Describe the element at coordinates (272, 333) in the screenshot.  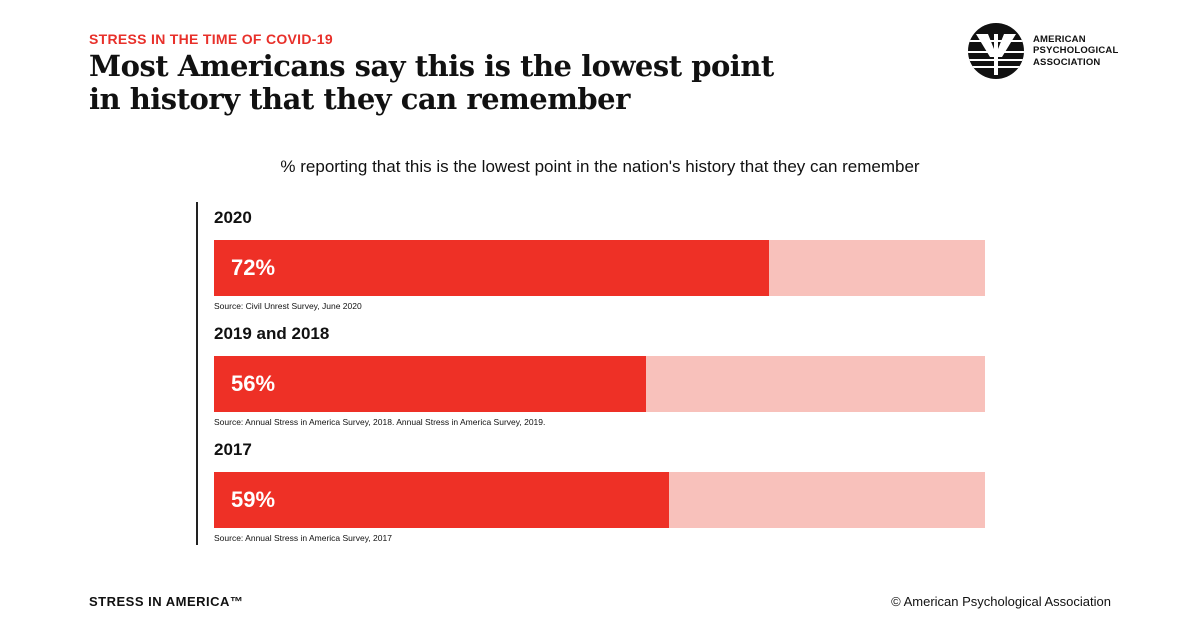
I see `category-label: 2019 and 2018` at that location.